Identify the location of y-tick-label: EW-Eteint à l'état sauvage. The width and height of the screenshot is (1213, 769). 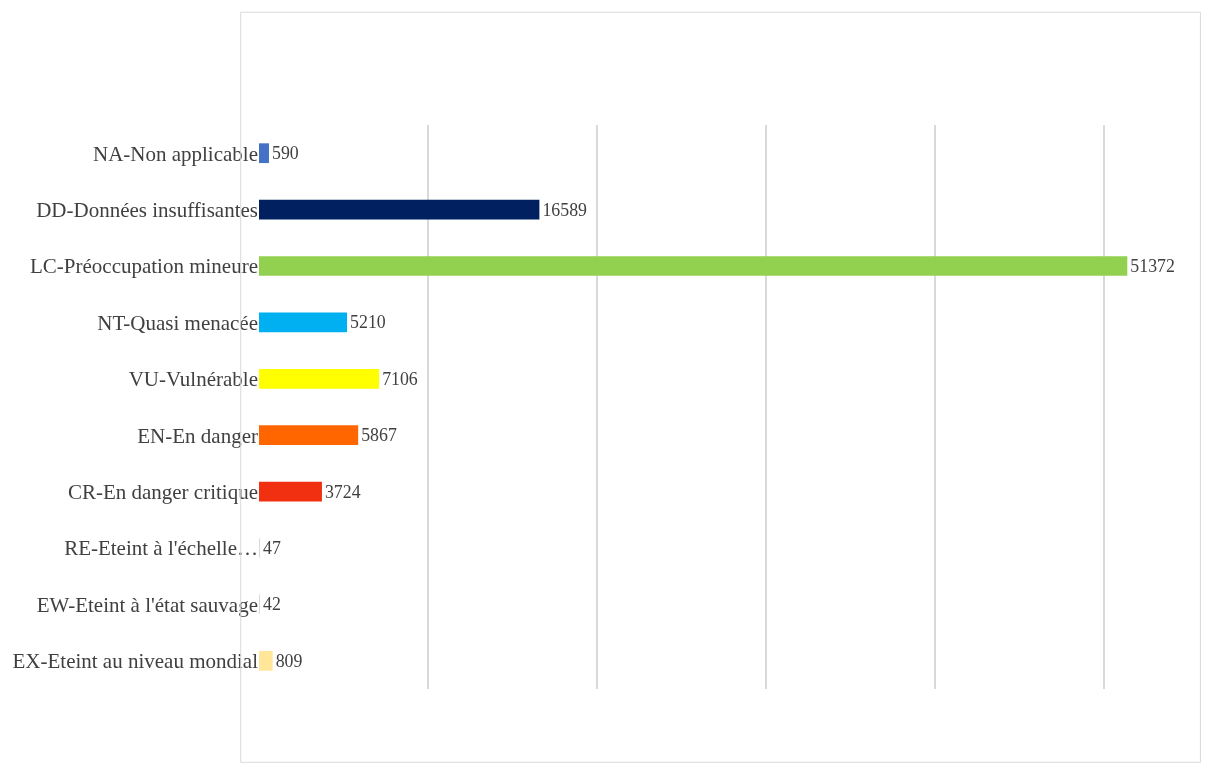
(147, 604).